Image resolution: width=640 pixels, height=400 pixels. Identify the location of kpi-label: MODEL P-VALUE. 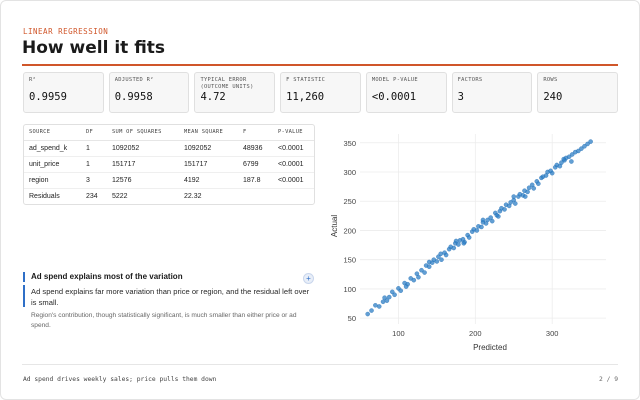
(394, 80).